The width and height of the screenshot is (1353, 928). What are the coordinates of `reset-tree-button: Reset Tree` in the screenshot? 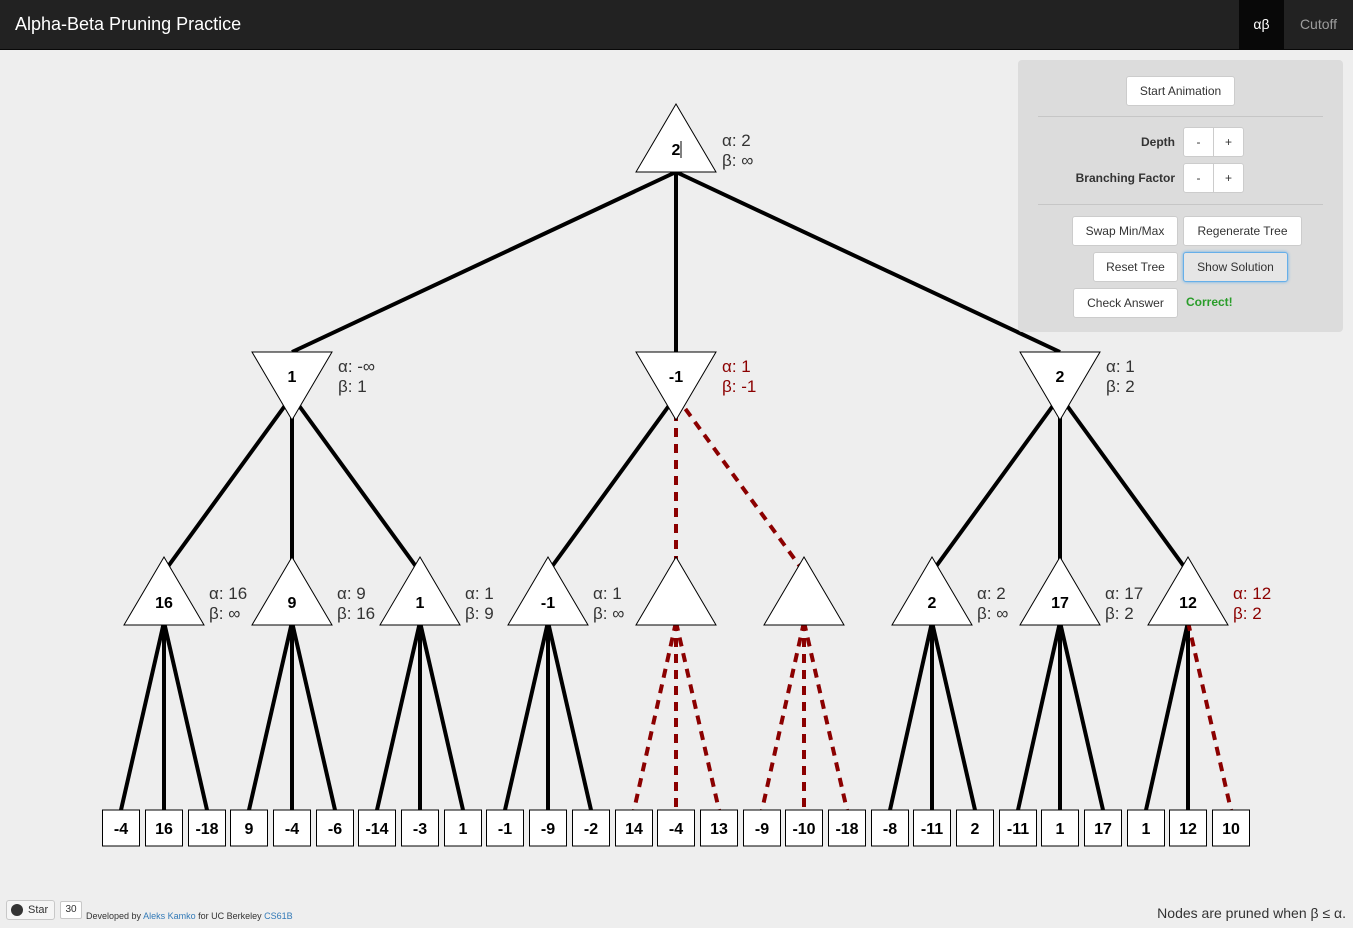 It's located at (1135, 267).